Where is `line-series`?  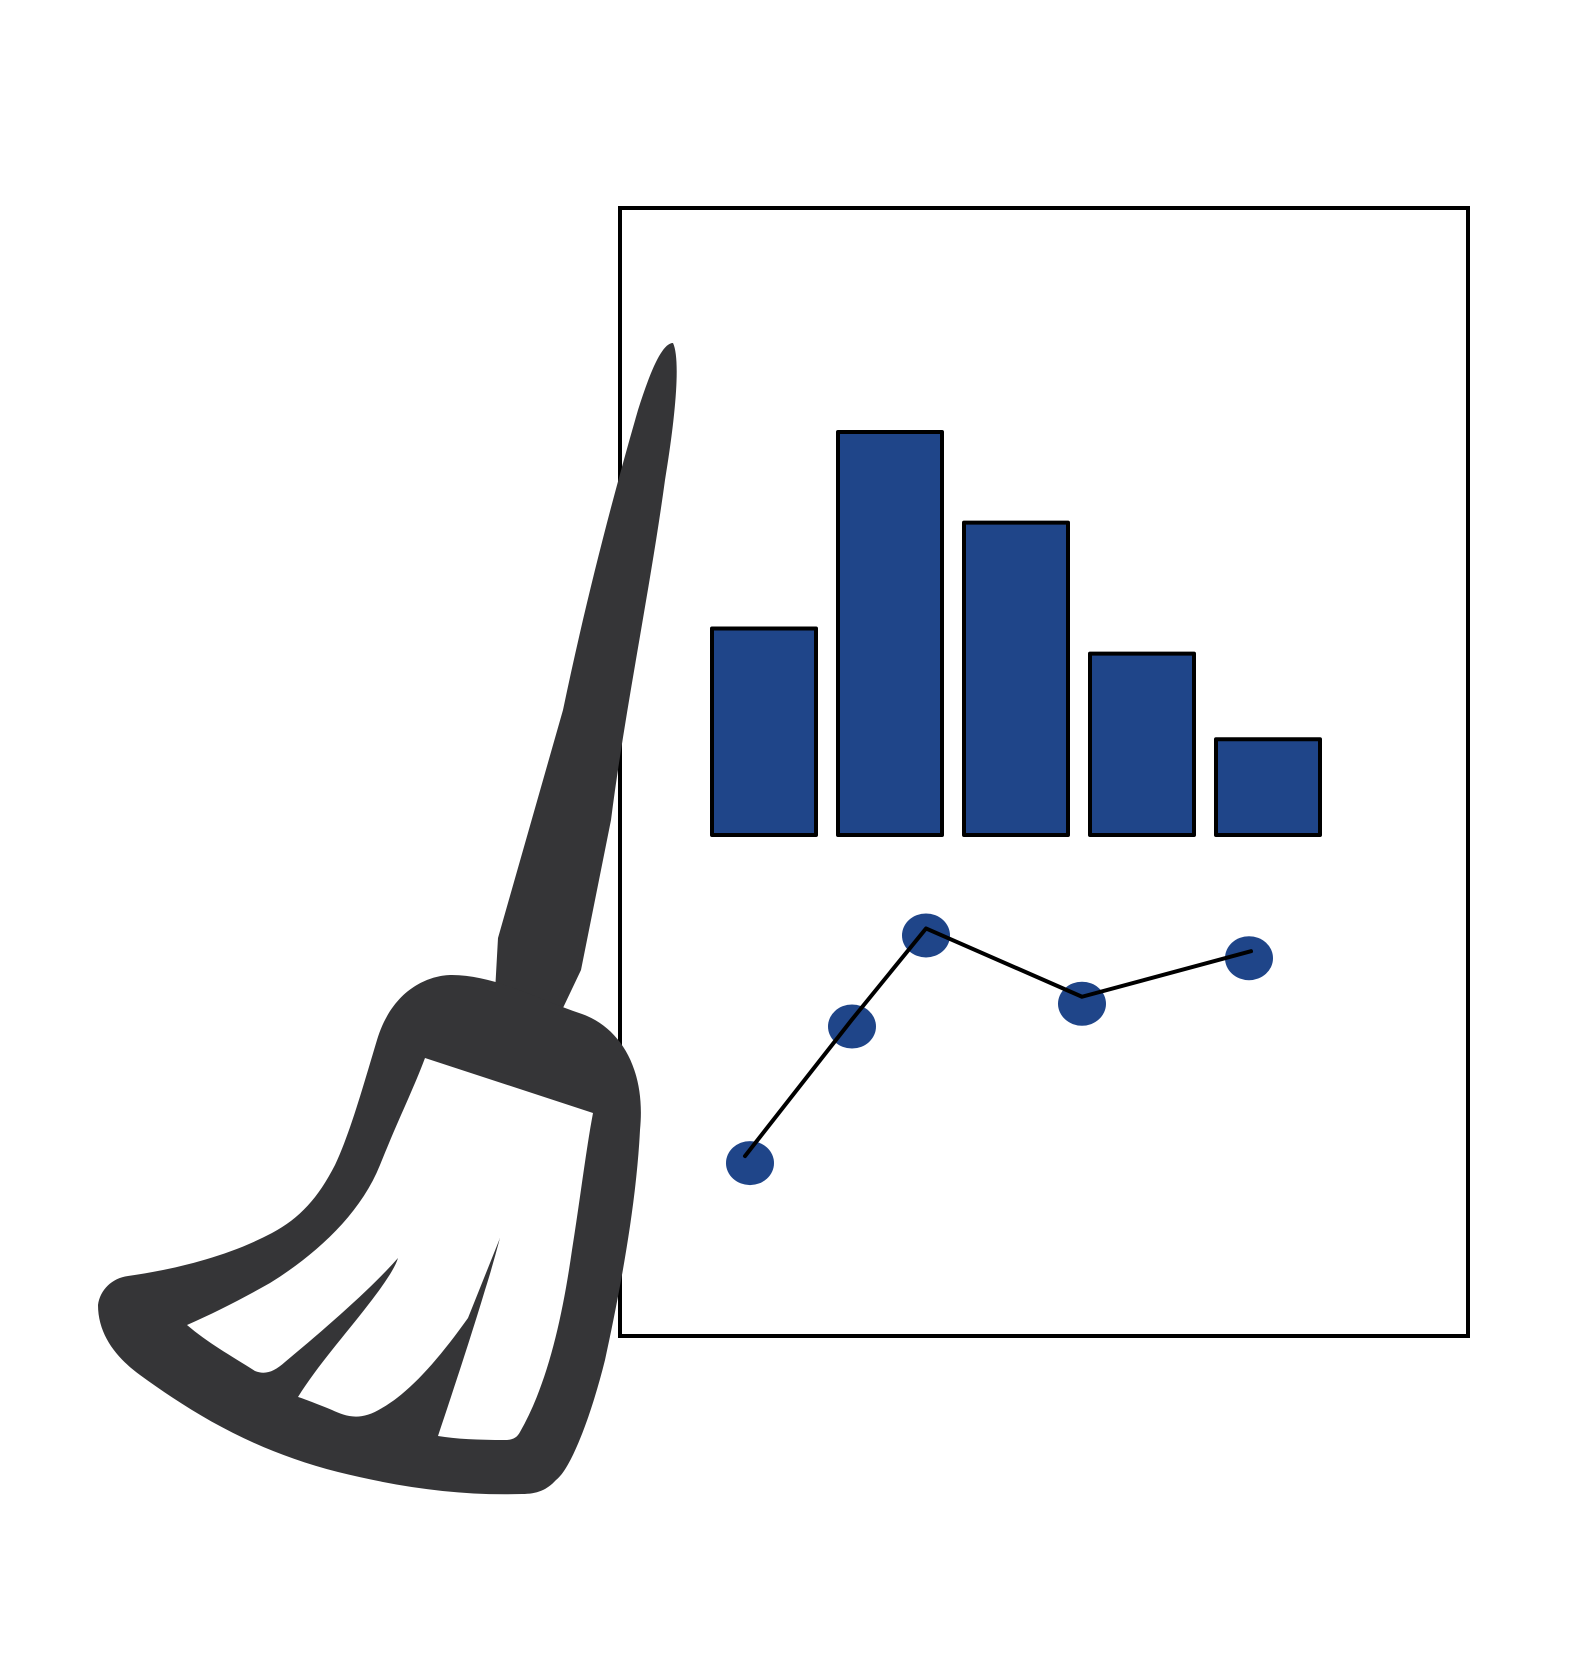 line-series is located at coordinates (999, 1049).